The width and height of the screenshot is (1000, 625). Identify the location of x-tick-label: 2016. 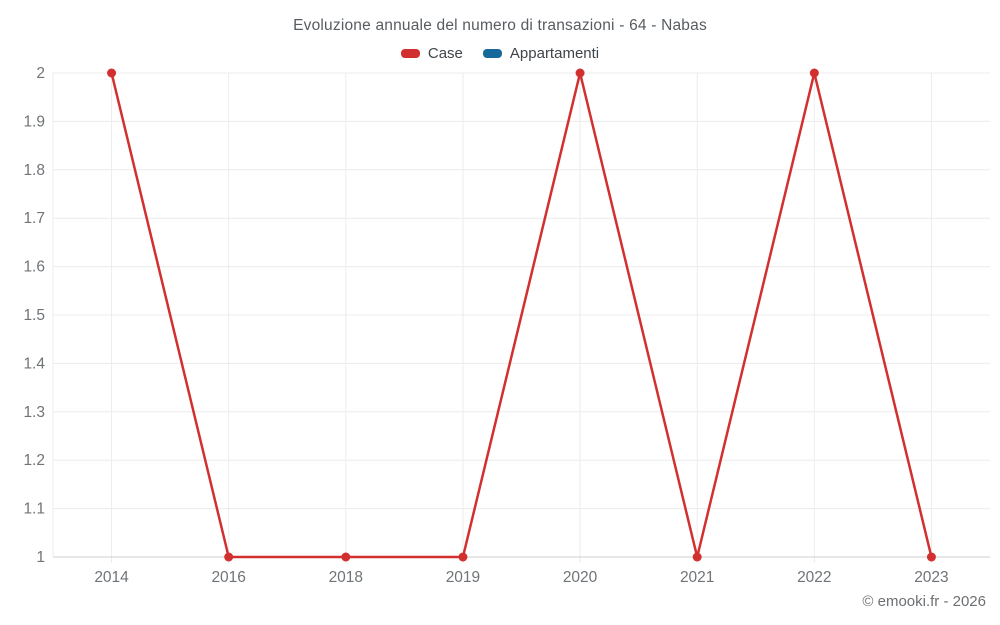
(228, 577).